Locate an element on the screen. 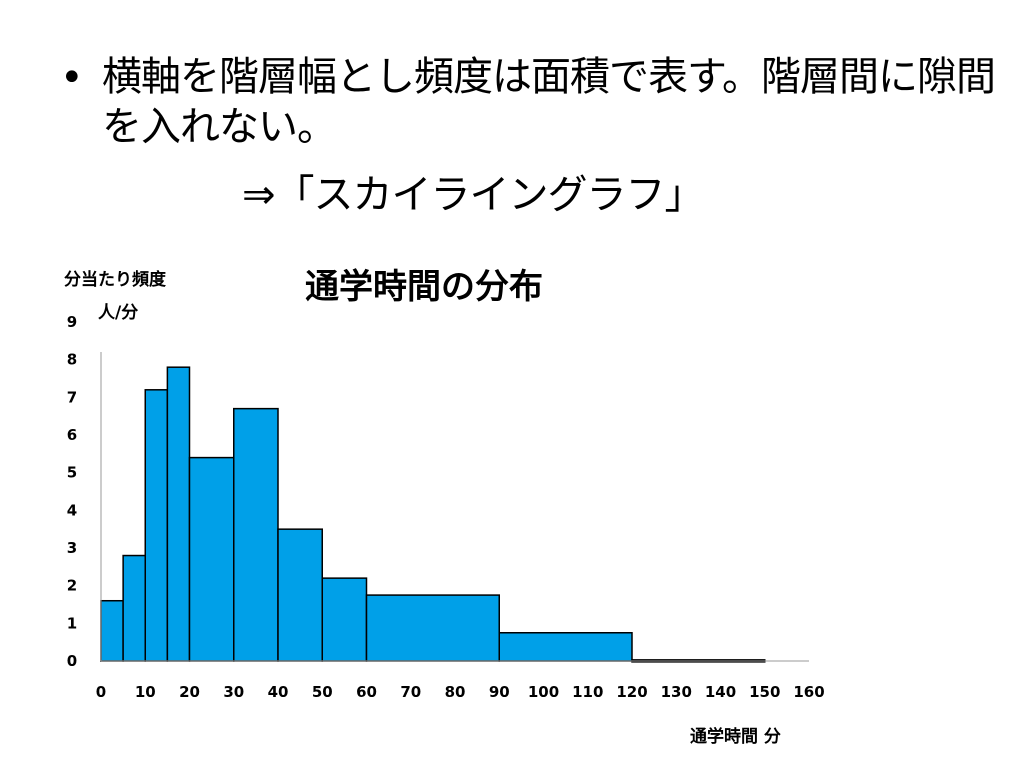 The width and height of the screenshot is (1024, 768). x-tick-label: 80 is located at coordinates (455, 692).